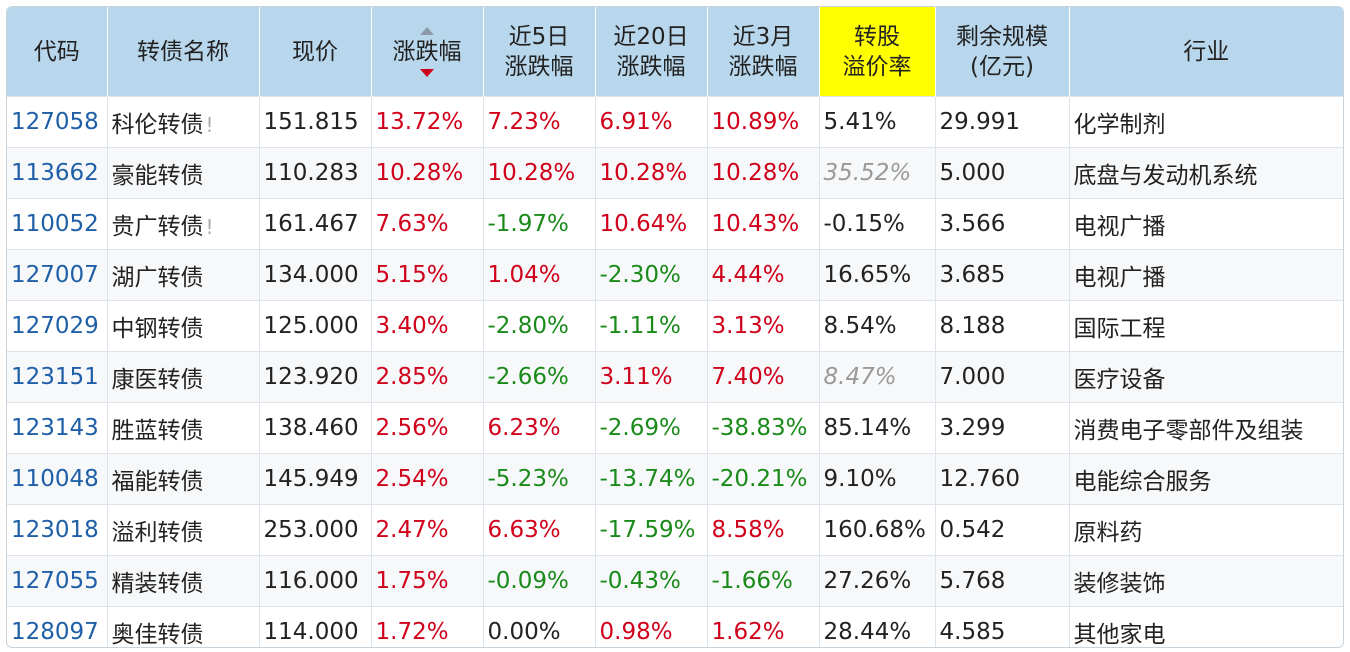 The image size is (1350, 652). I want to click on column-header-change-20d: 近20日 涨跌幅, so click(651, 52).